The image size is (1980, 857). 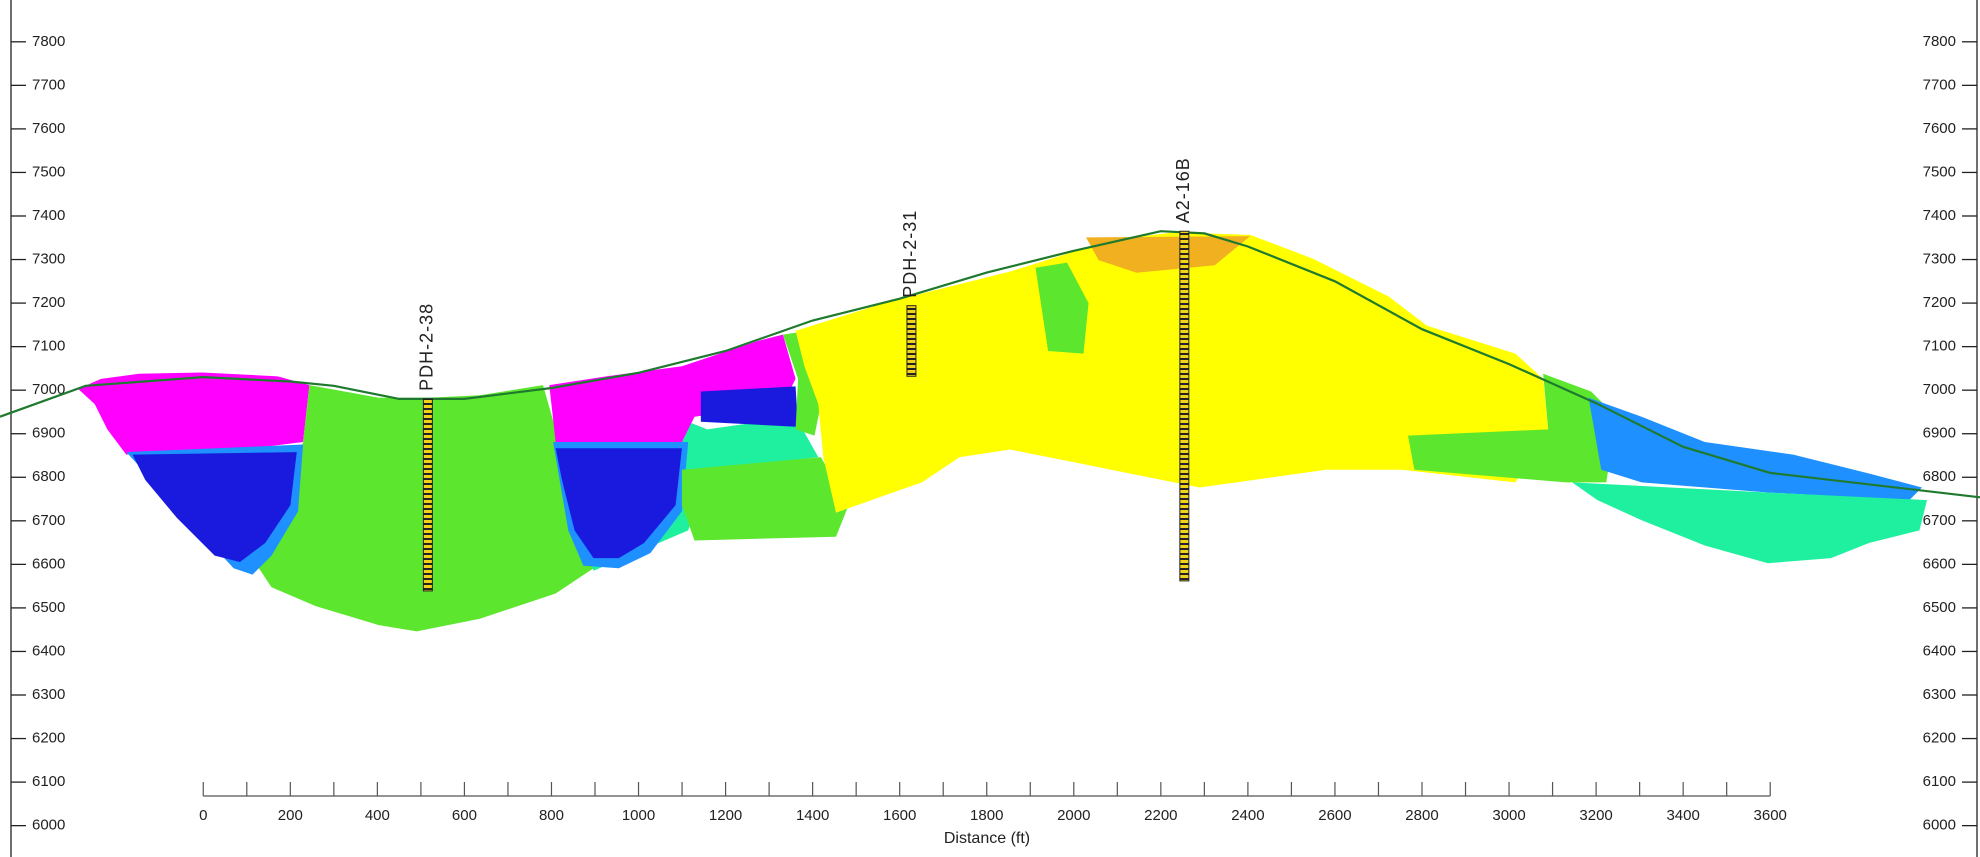 I want to click on zone-teal, so click(x=1750, y=523).